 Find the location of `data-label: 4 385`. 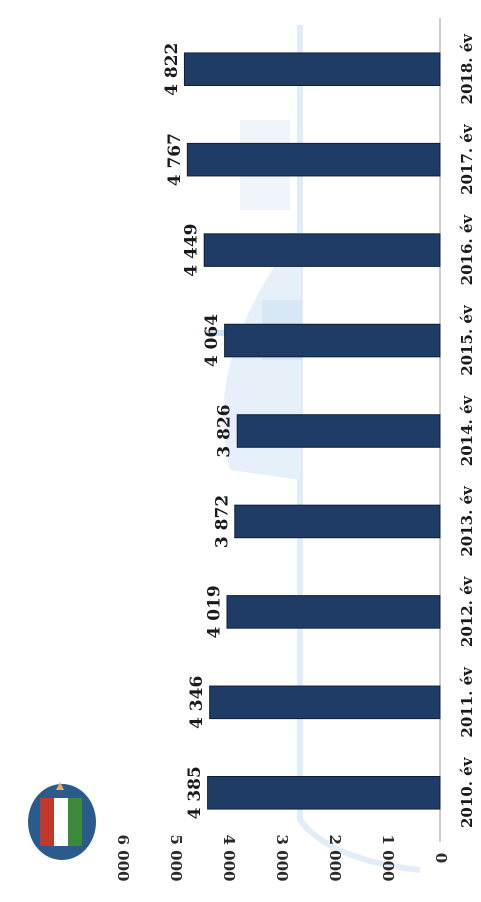

data-label: 4 385 is located at coordinates (195, 792).